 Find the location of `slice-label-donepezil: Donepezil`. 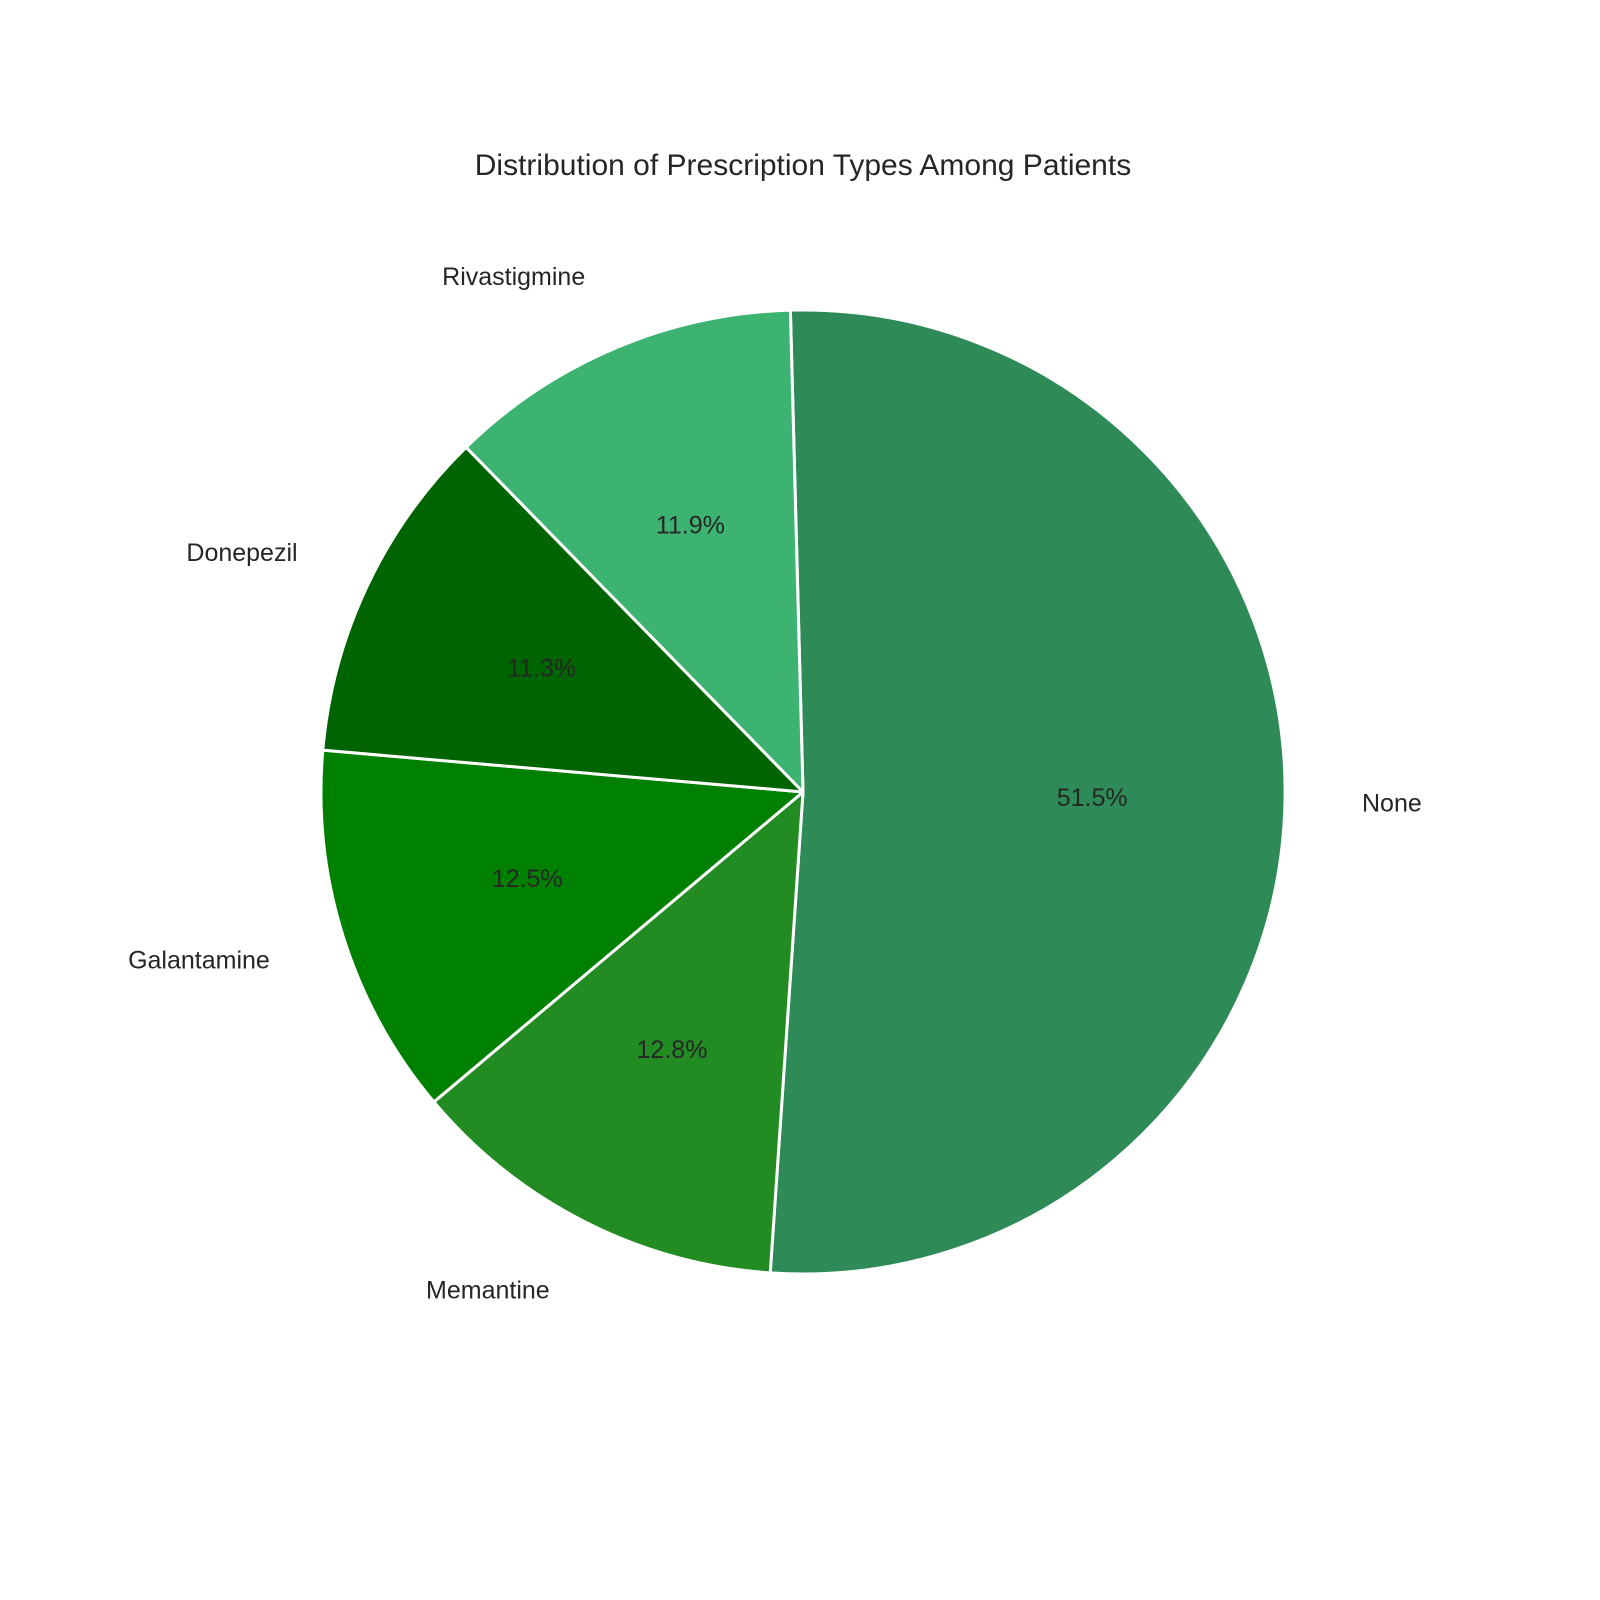

slice-label-donepezil: Donepezil is located at coordinates (241, 553).